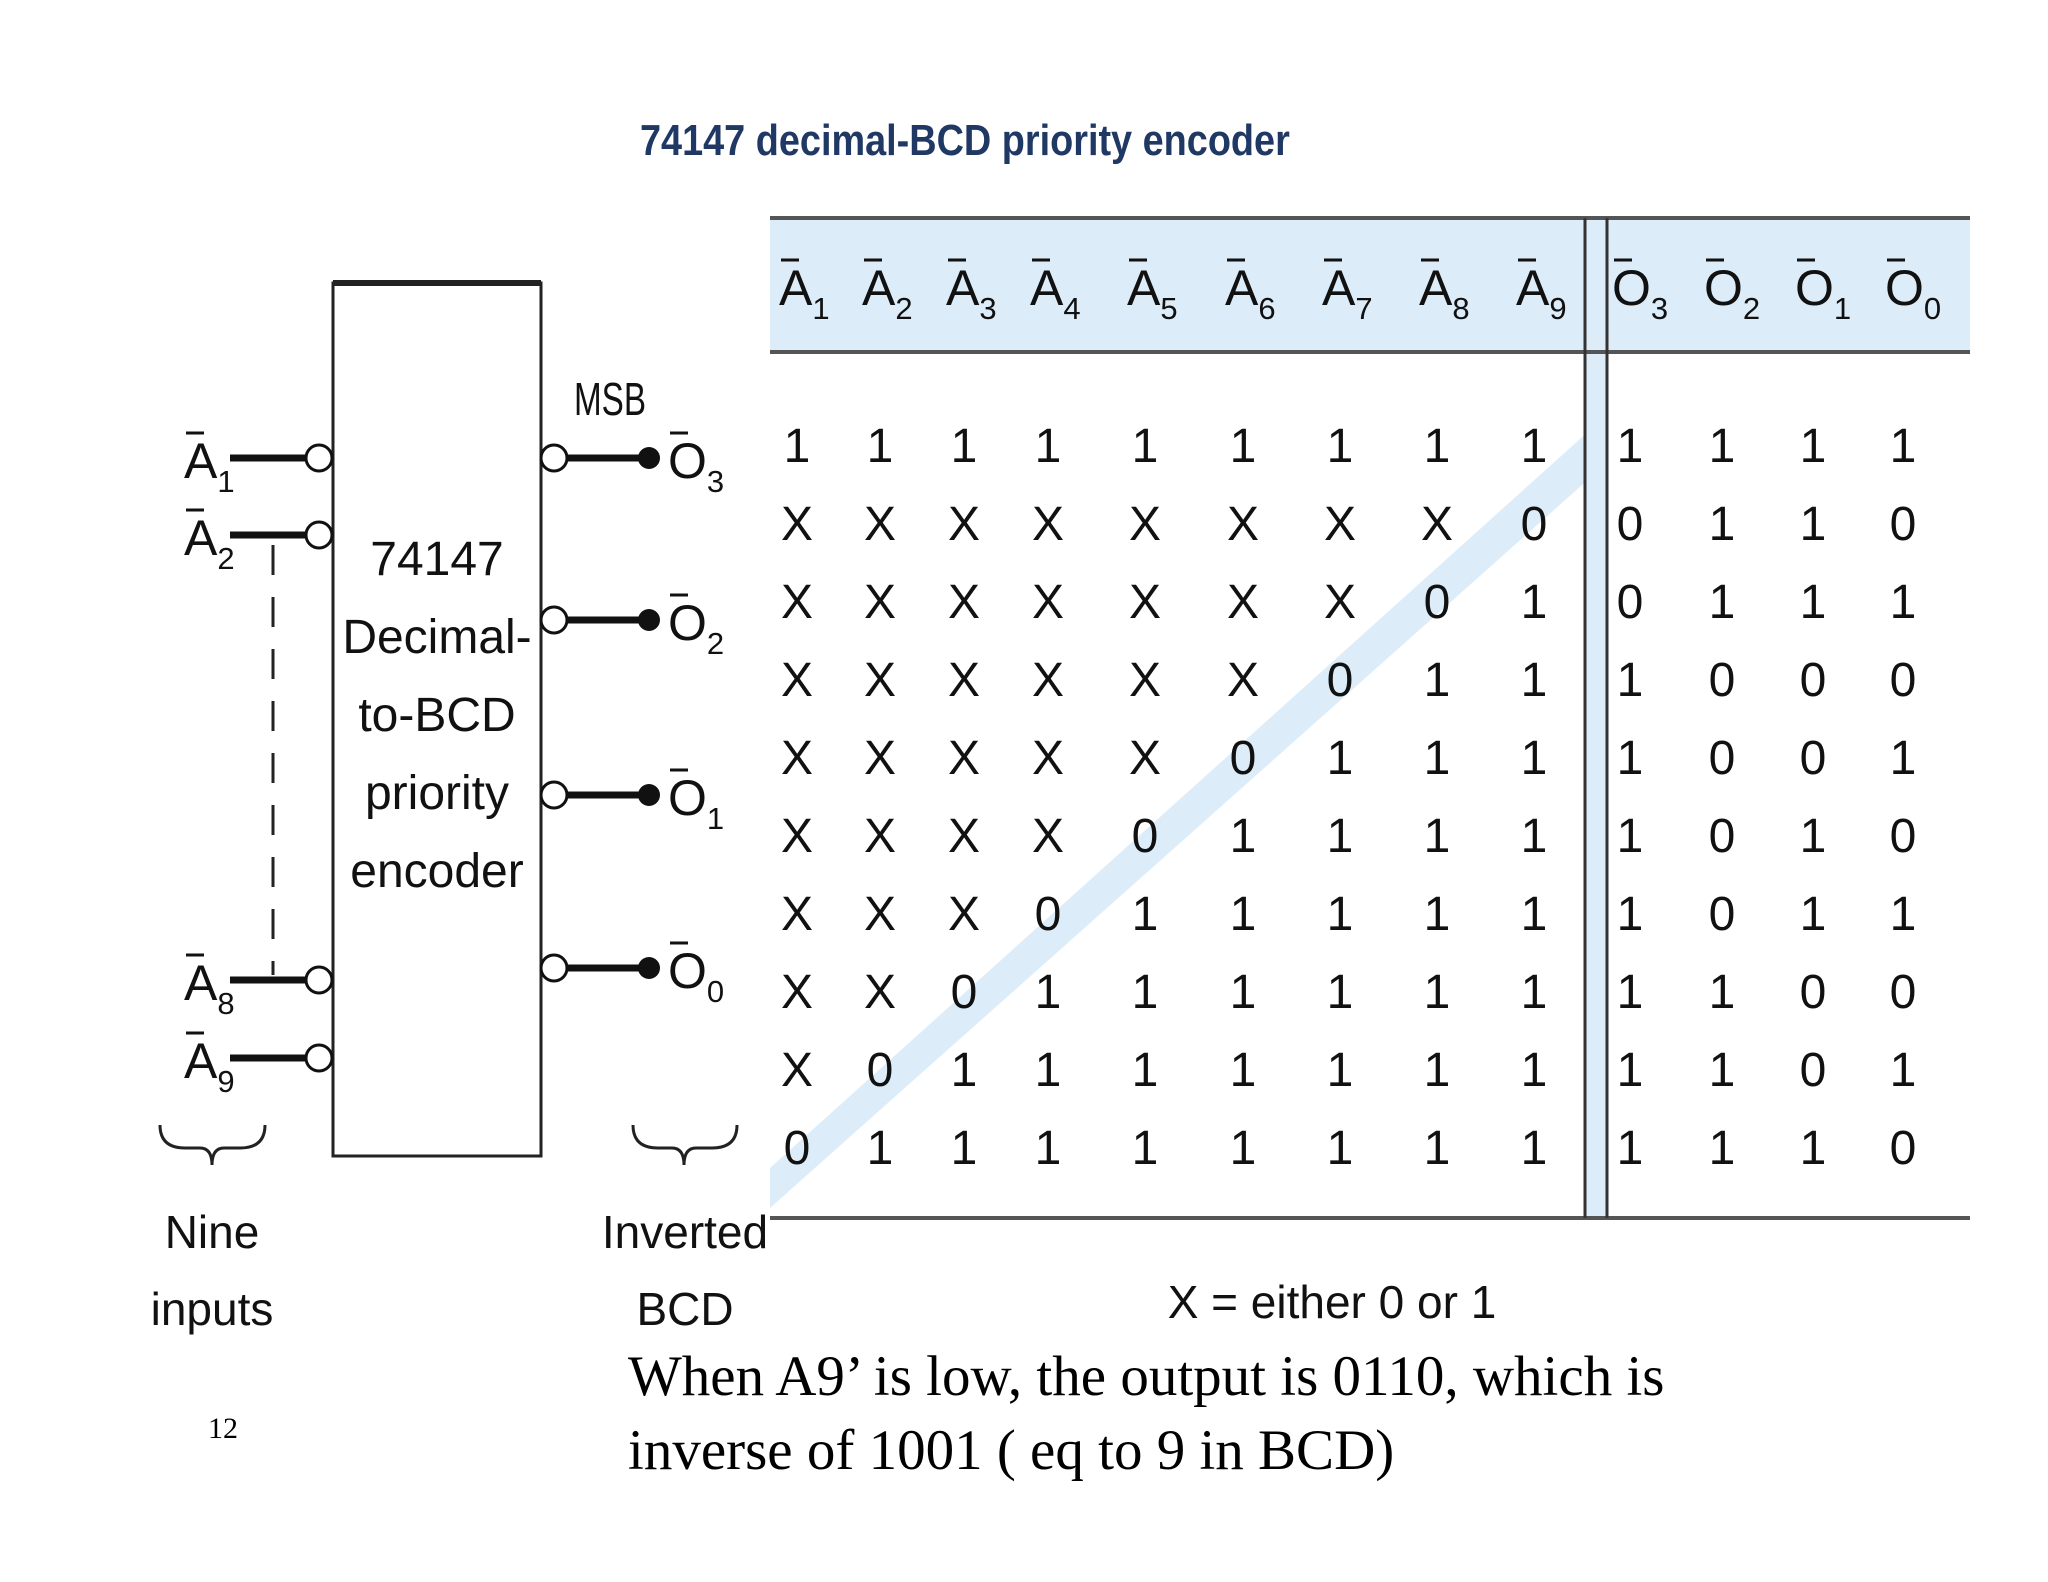 The width and height of the screenshot is (2048, 1582). I want to click on input-pin-label-a8: A8, so click(209, 987).